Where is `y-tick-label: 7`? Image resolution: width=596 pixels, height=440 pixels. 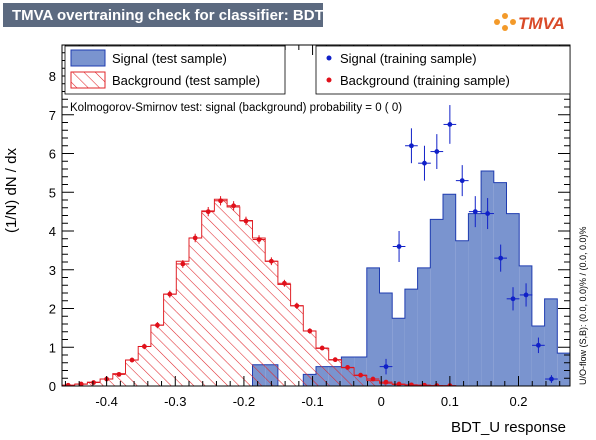 y-tick-label: 7 is located at coordinates (52, 115).